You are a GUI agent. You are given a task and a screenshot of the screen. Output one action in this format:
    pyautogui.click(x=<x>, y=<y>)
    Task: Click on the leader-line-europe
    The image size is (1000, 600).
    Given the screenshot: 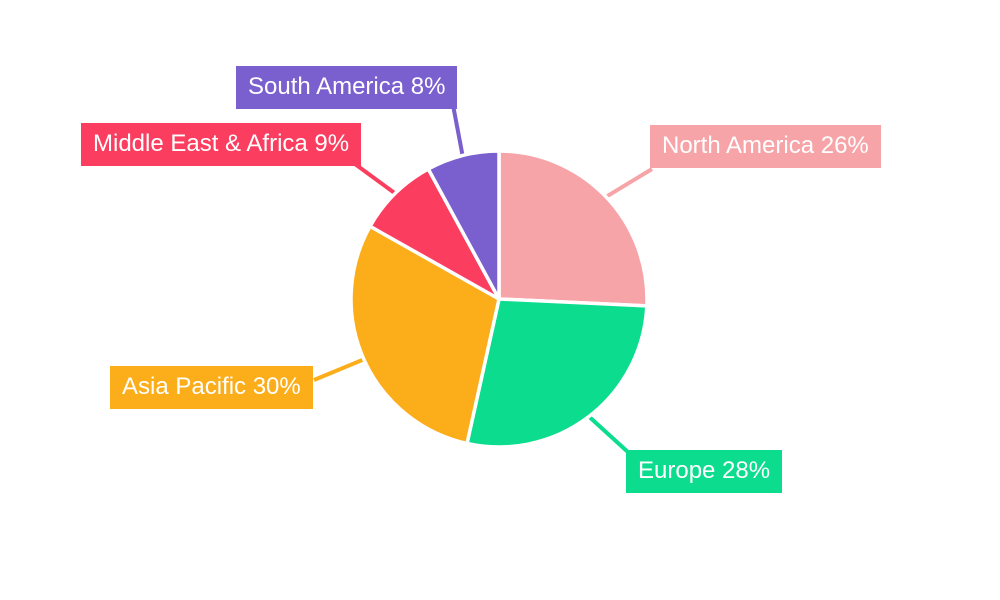 What is the action you would take?
    pyautogui.click(x=609, y=435)
    